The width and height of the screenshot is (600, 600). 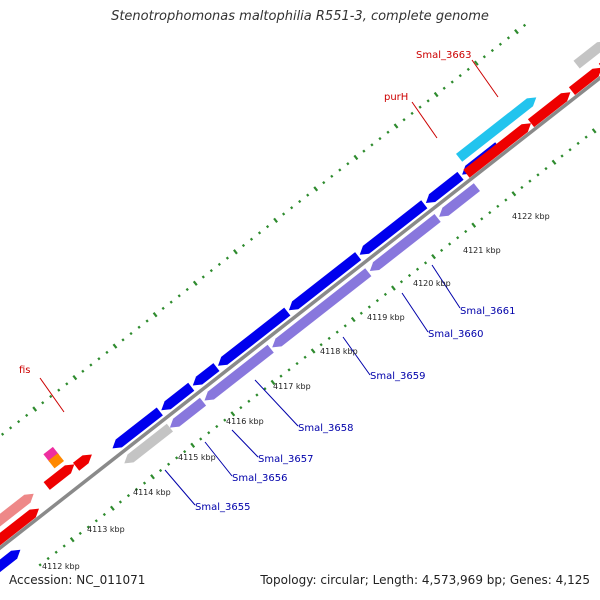 I want to click on scale-label: 4118 kbp, so click(x=339, y=351).